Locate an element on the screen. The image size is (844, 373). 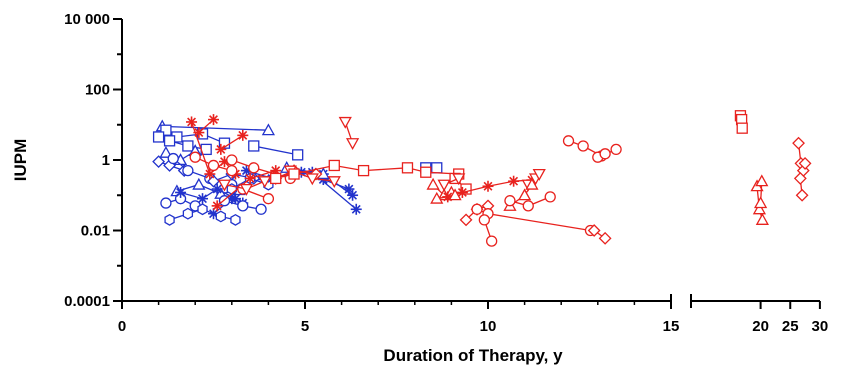
x-axis-ticks: 0 5 10 15 20 25 30 is located at coordinates (473, 318).